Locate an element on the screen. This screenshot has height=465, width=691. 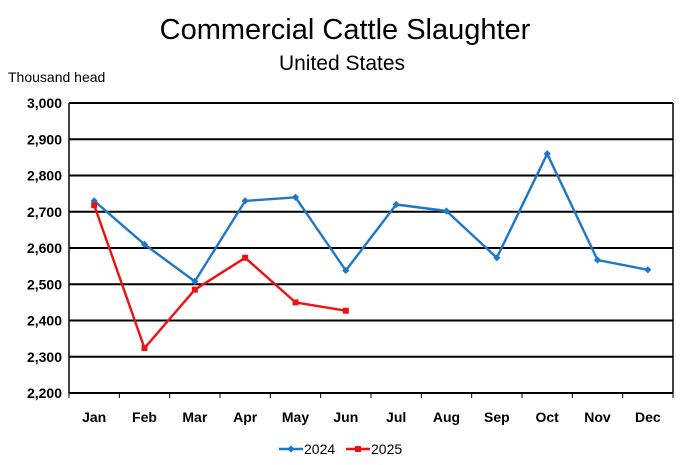
legend-item-2025: 2025 is located at coordinates (374, 449).